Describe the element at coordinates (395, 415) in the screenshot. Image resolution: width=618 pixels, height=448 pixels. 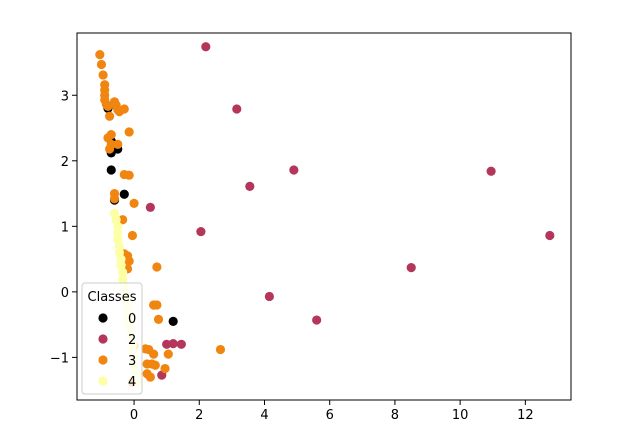
I see `x-tick-label: 8` at that location.